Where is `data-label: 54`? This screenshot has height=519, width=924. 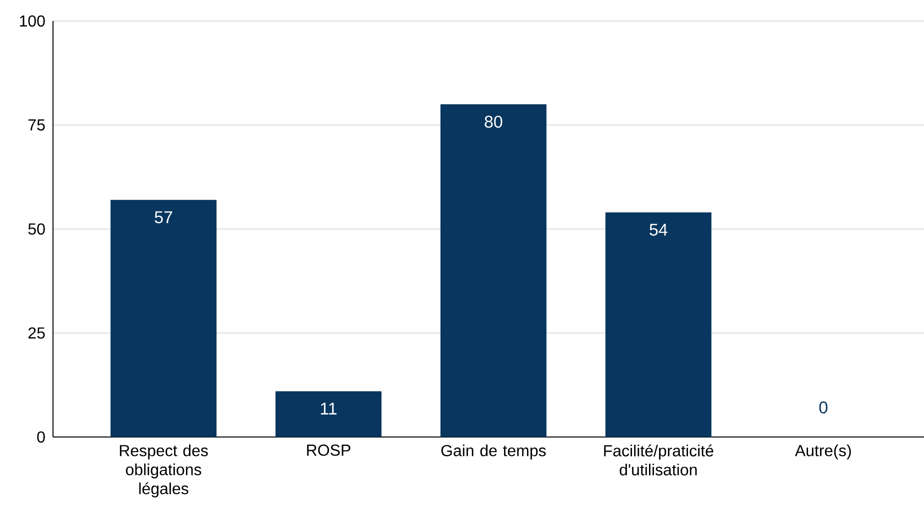
data-label: 54 is located at coordinates (659, 230).